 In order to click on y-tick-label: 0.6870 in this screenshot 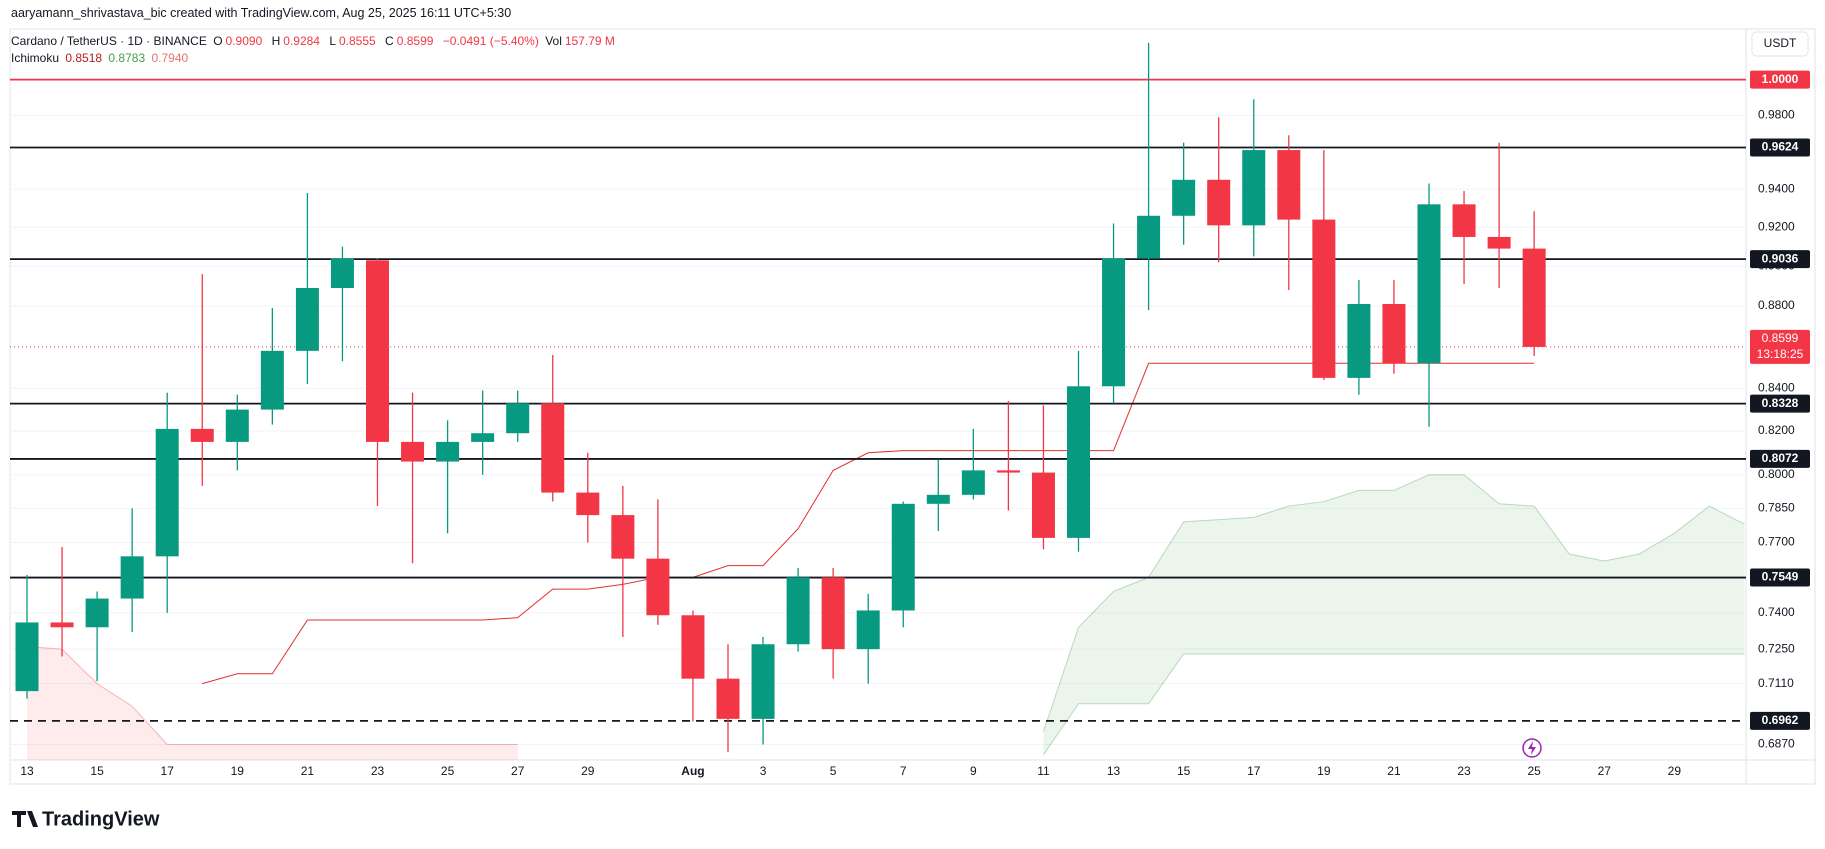, I will do `click(1776, 744)`.